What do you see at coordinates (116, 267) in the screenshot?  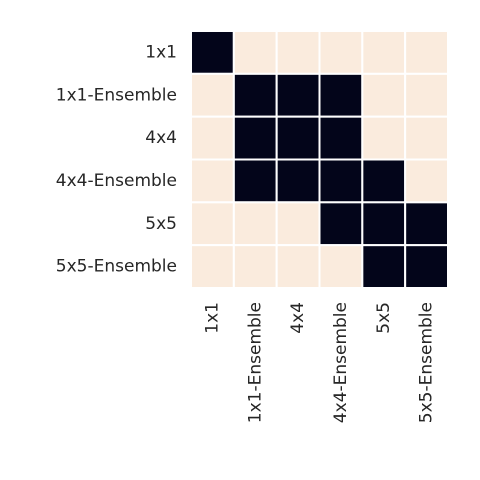 I see `y-tick-label: 5x5-Ensemble` at bounding box center [116, 267].